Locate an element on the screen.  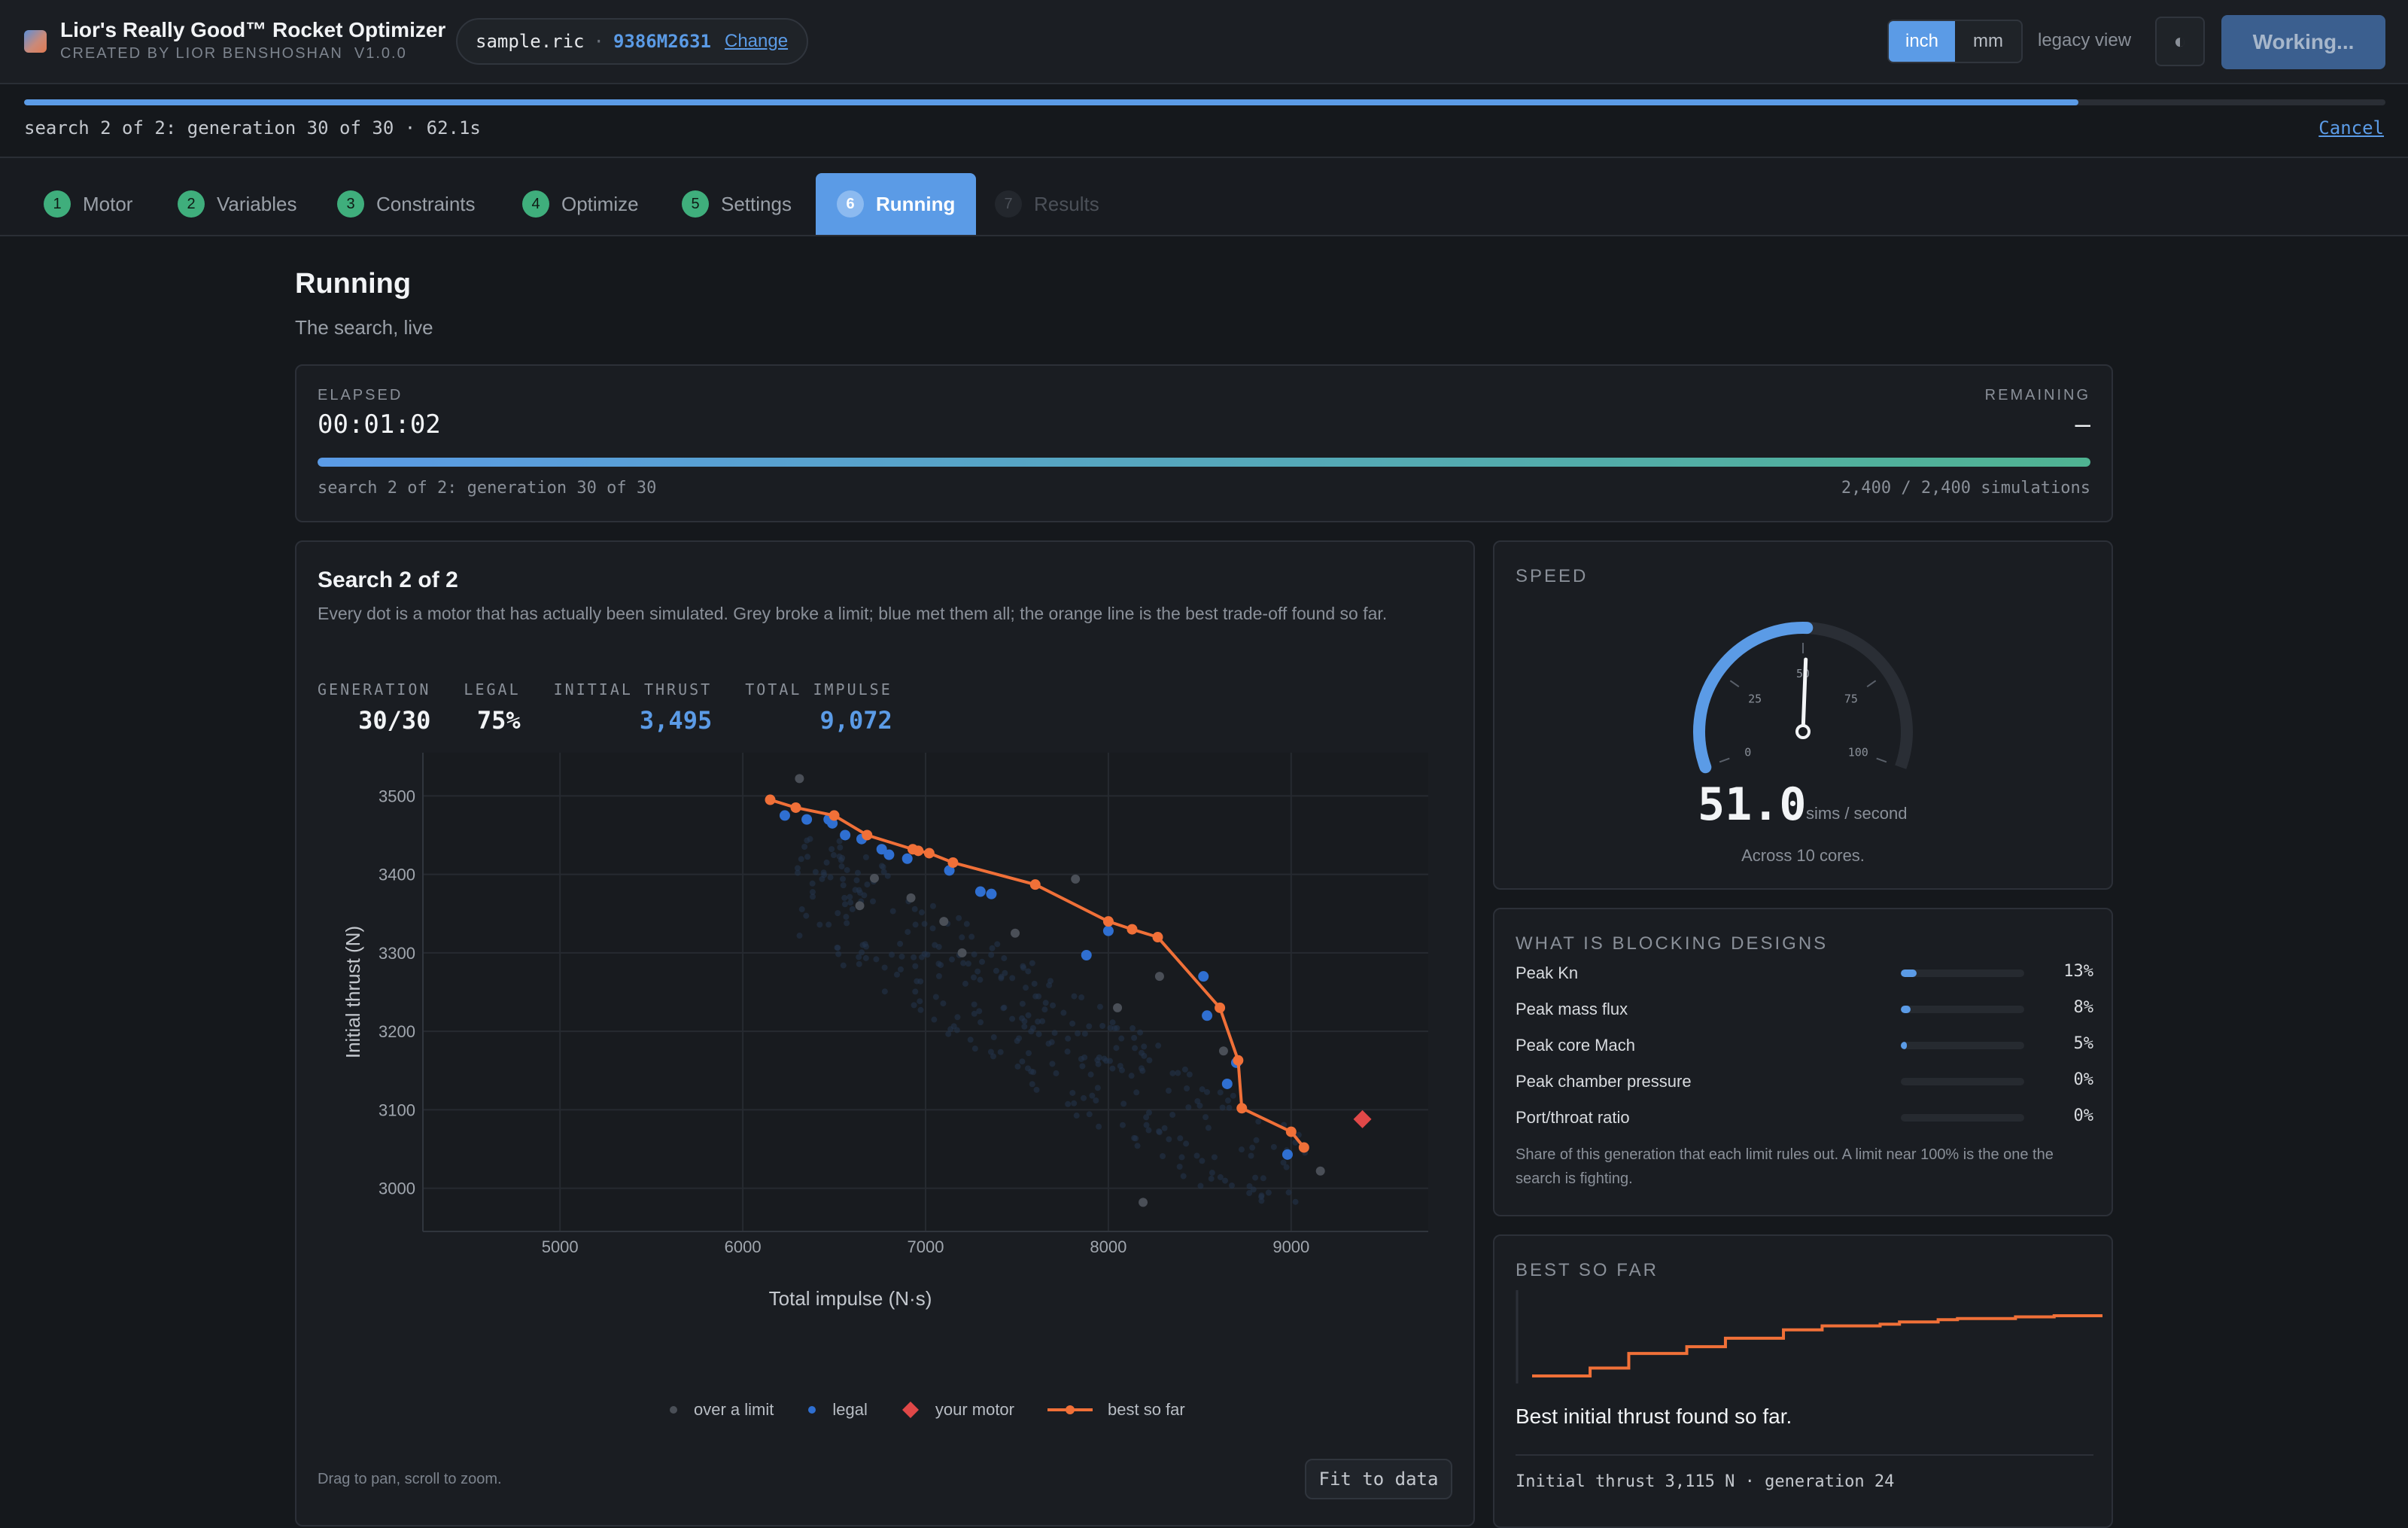
blocking-bar-fill is located at coordinates (1909, 973).